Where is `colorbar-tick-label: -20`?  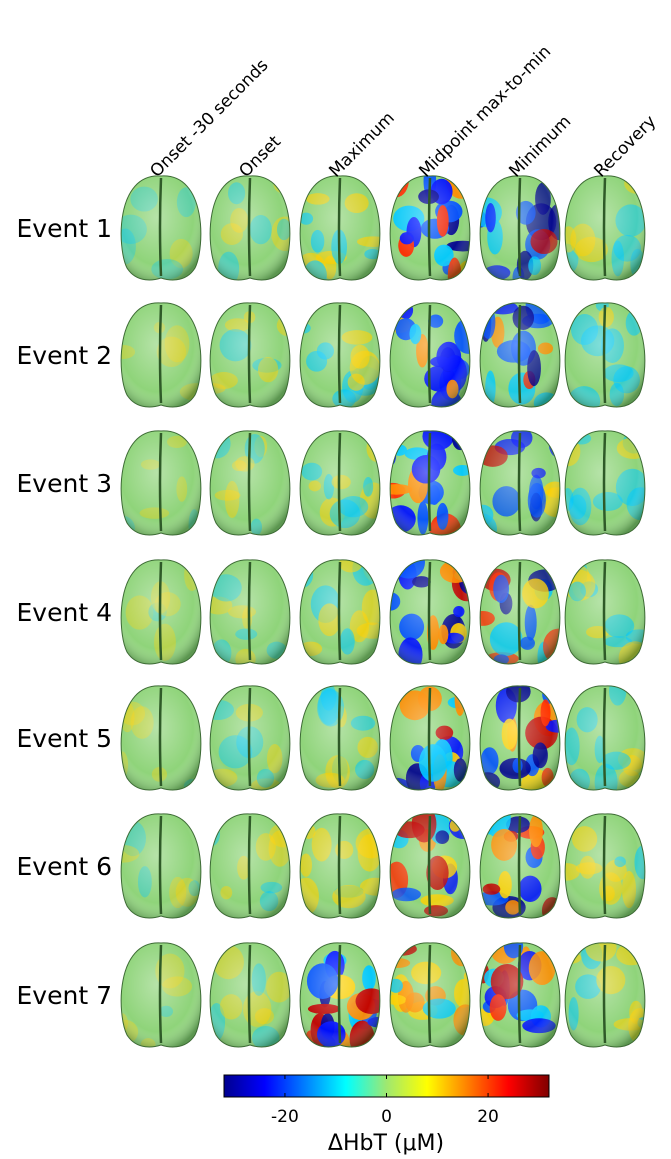
colorbar-tick-label: -20 is located at coordinates (285, 1117).